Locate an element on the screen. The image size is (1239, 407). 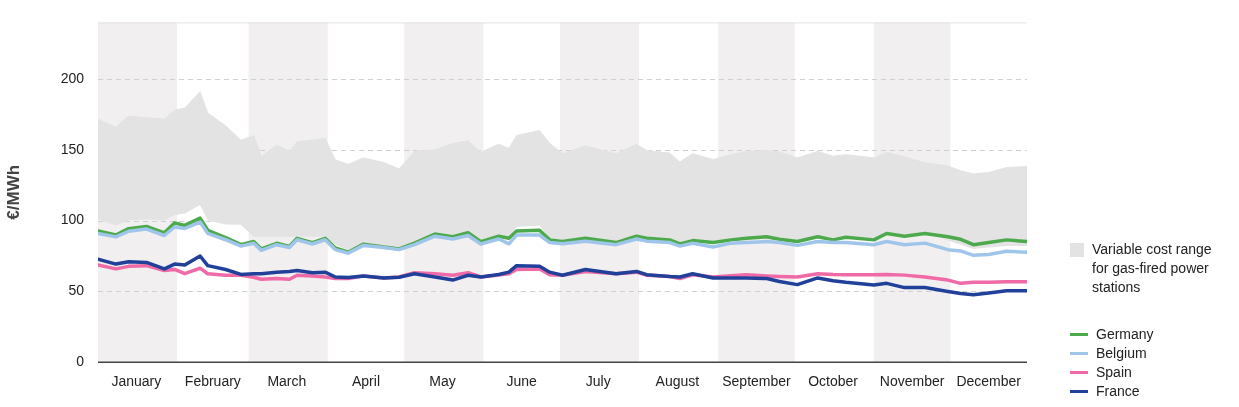
y-tick-label: 50 is located at coordinates (76, 290).